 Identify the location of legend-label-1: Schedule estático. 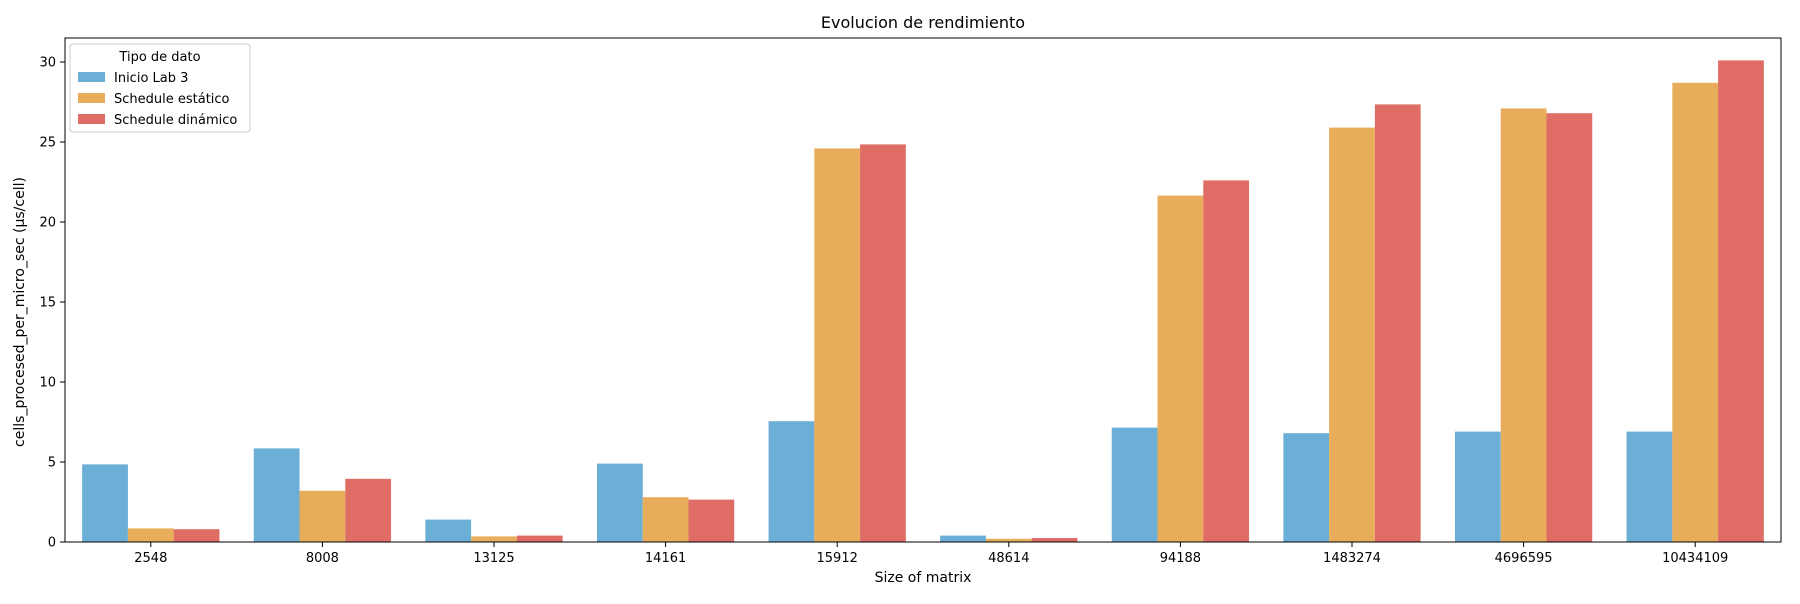
(172, 99).